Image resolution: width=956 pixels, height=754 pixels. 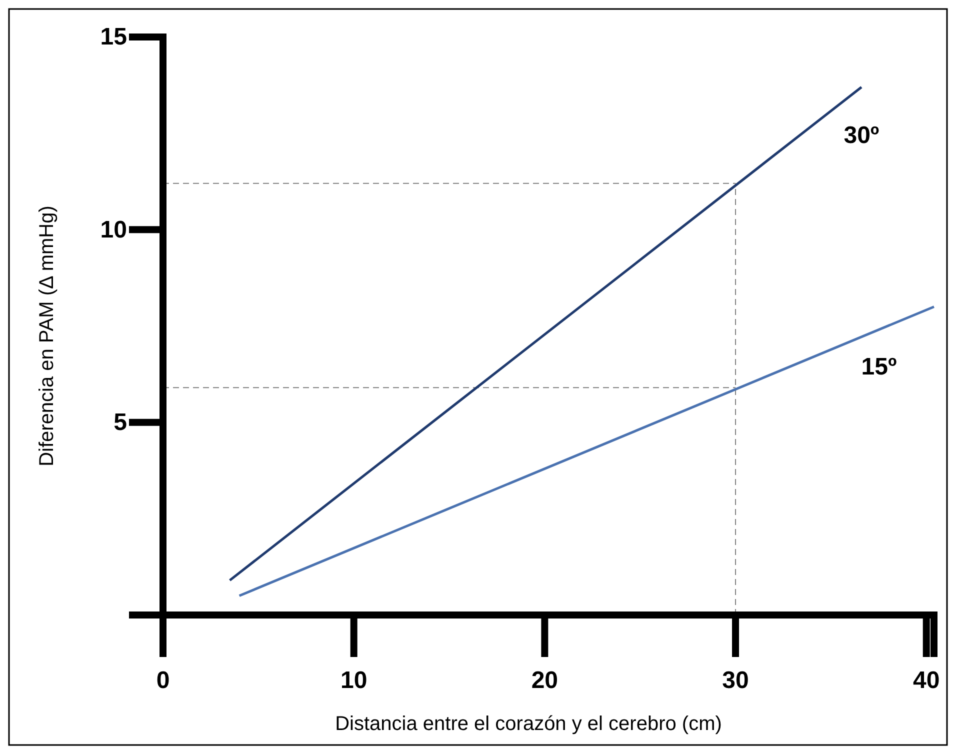 What do you see at coordinates (735, 680) in the screenshot?
I see `x-tick-label: 30` at bounding box center [735, 680].